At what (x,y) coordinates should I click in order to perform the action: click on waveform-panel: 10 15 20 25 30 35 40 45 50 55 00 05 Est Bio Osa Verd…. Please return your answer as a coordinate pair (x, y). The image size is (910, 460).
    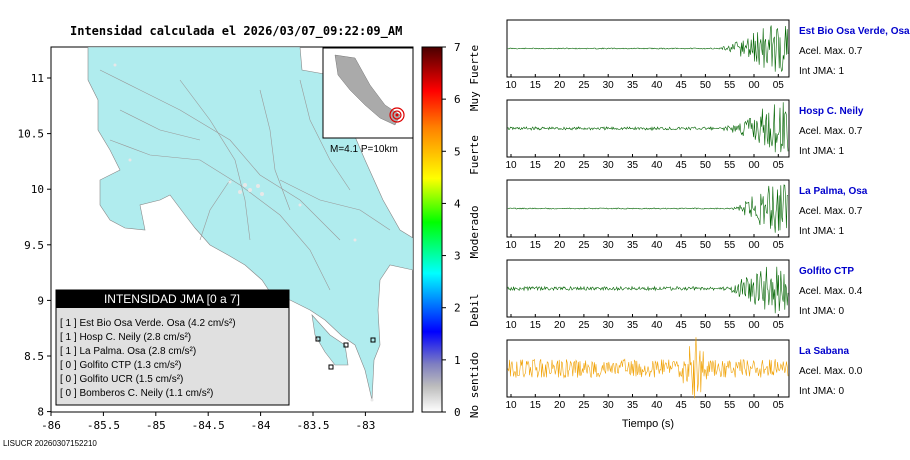
    Looking at the image, I should click on (707, 55).